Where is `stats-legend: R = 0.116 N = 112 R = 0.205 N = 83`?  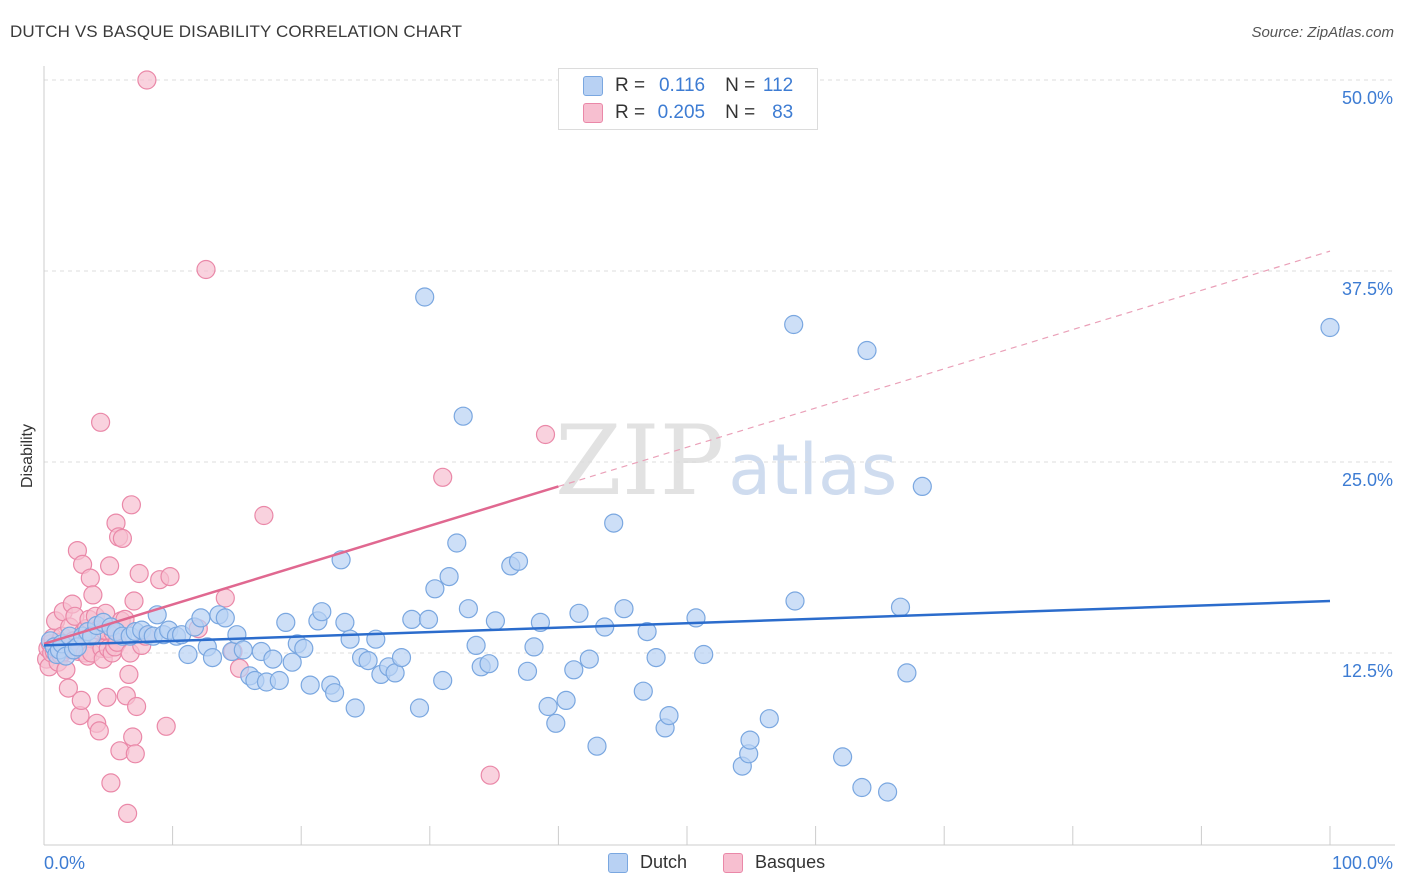 stats-legend: R = 0.116 N = 112 R = 0.205 N = 83 is located at coordinates (688, 99).